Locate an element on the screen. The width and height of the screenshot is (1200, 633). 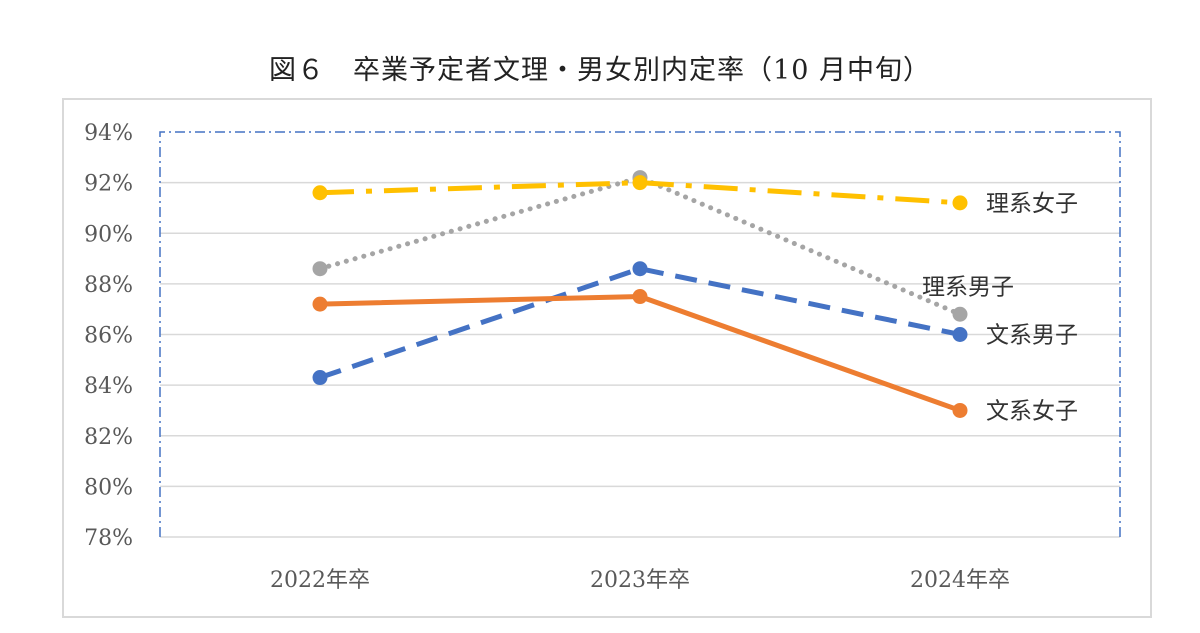
y-axis-ticks: 78% 80% 82% 84% 86% 88% 90% 92% 94% is located at coordinates (108, 336).